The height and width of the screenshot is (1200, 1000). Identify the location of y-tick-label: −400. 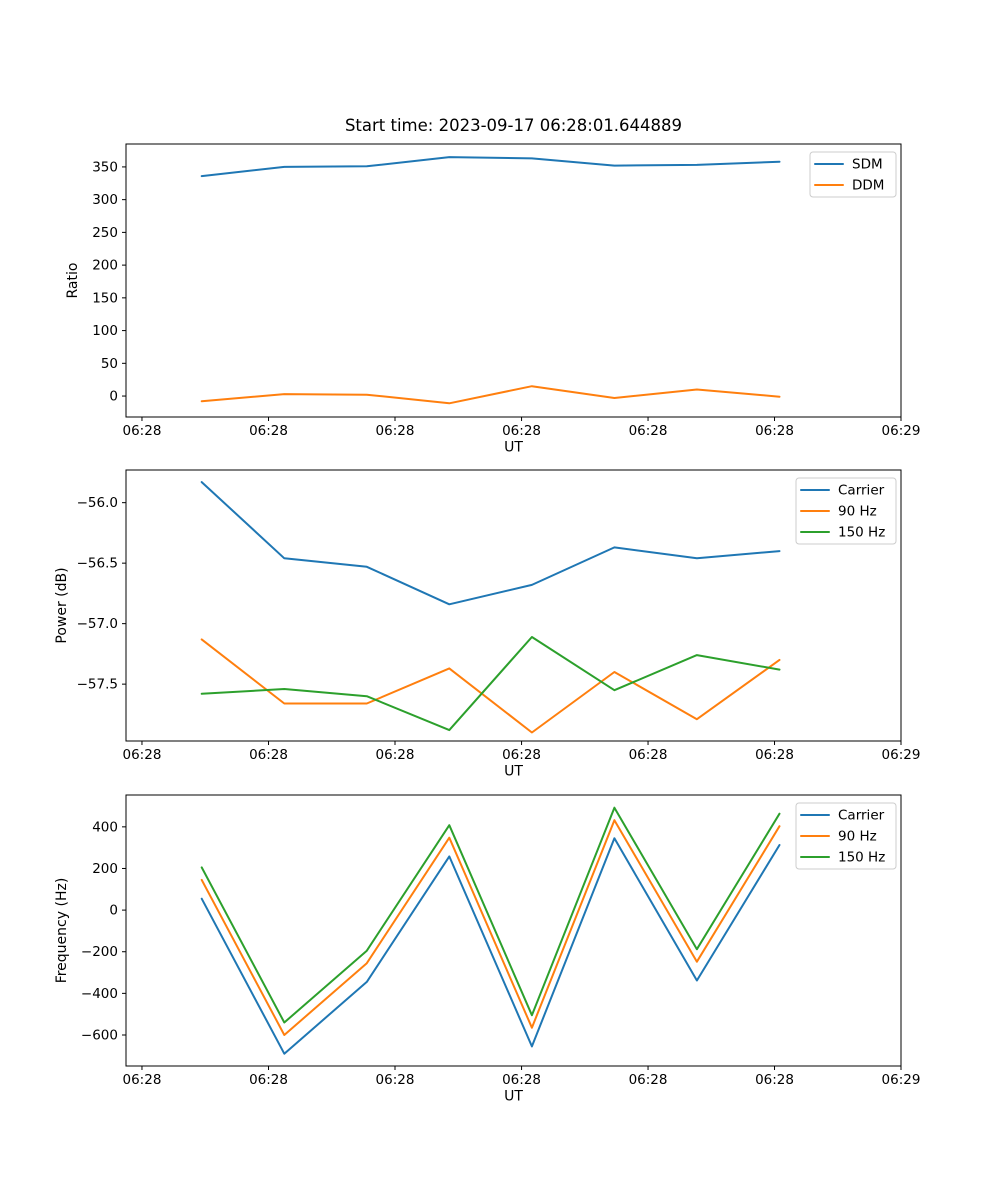
(99, 994).